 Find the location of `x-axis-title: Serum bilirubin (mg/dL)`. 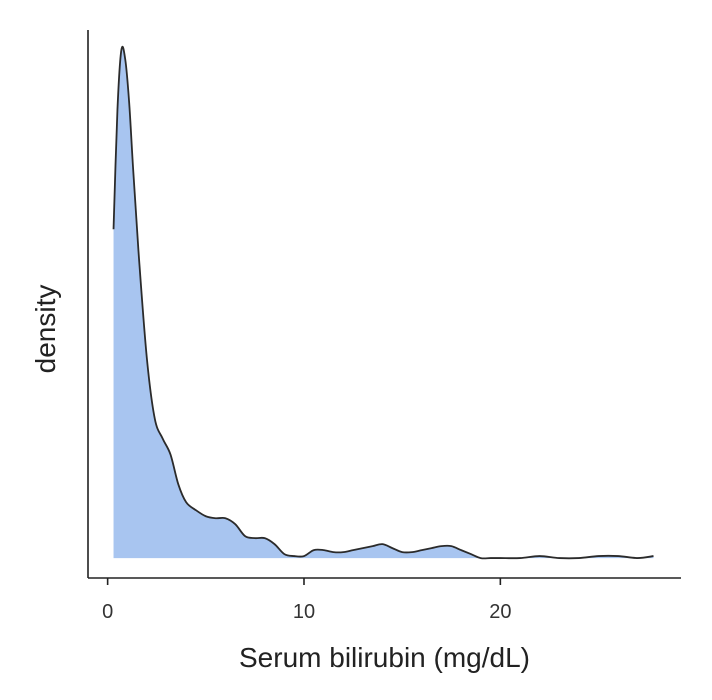

x-axis-title: Serum bilirubin (mg/dL) is located at coordinates (384, 657).